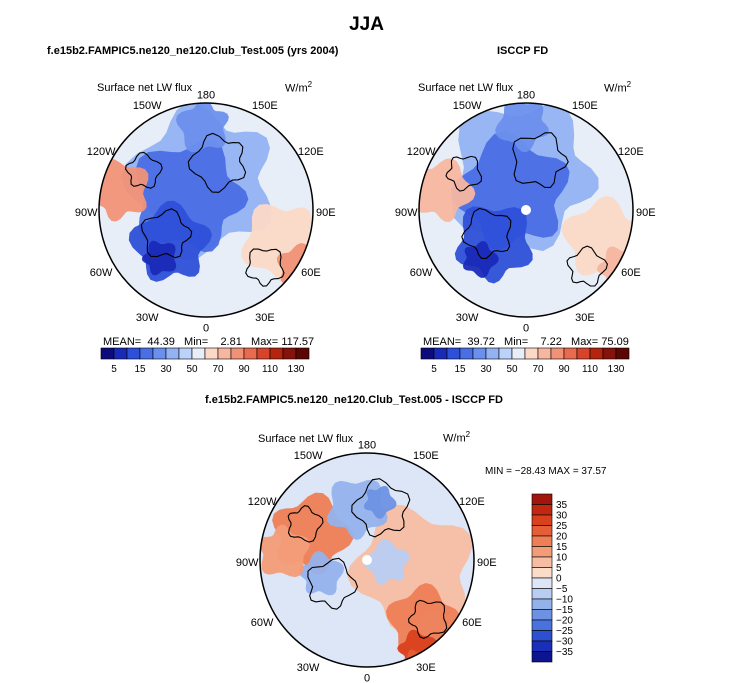 The image size is (733, 683). Describe the element at coordinates (145, 88) in the screenshot. I see `panel1-subtitle: Surface net LW flux` at that location.